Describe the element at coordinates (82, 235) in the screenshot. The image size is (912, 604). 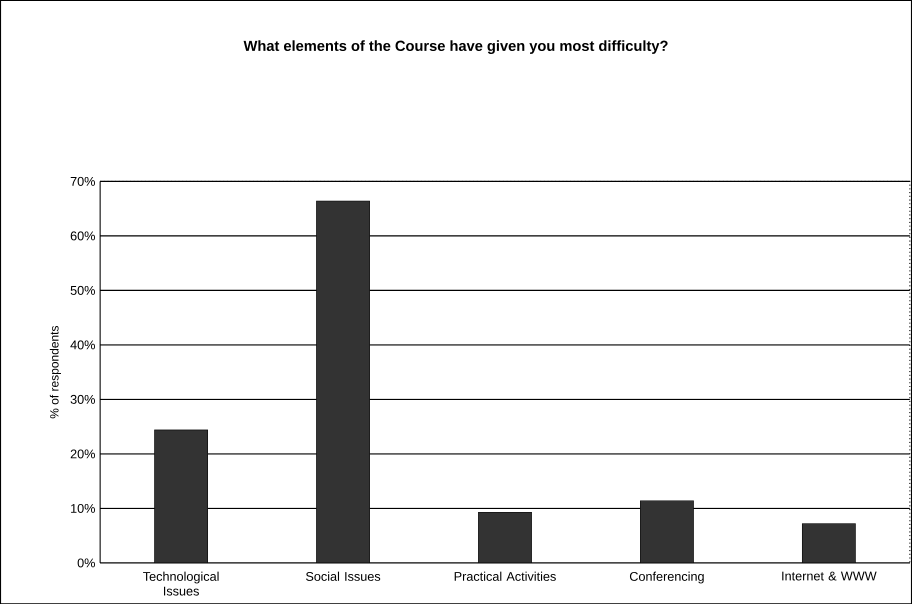
I see `y-tick-label: 60%` at that location.